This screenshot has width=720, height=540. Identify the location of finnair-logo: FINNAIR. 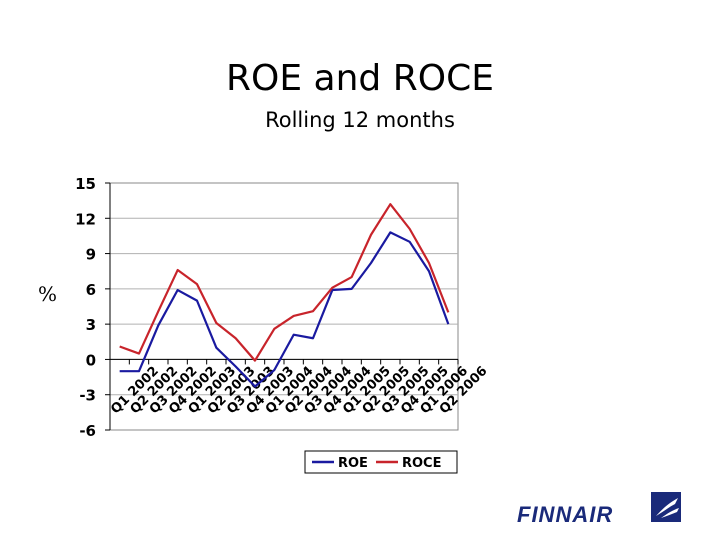
(599, 509).